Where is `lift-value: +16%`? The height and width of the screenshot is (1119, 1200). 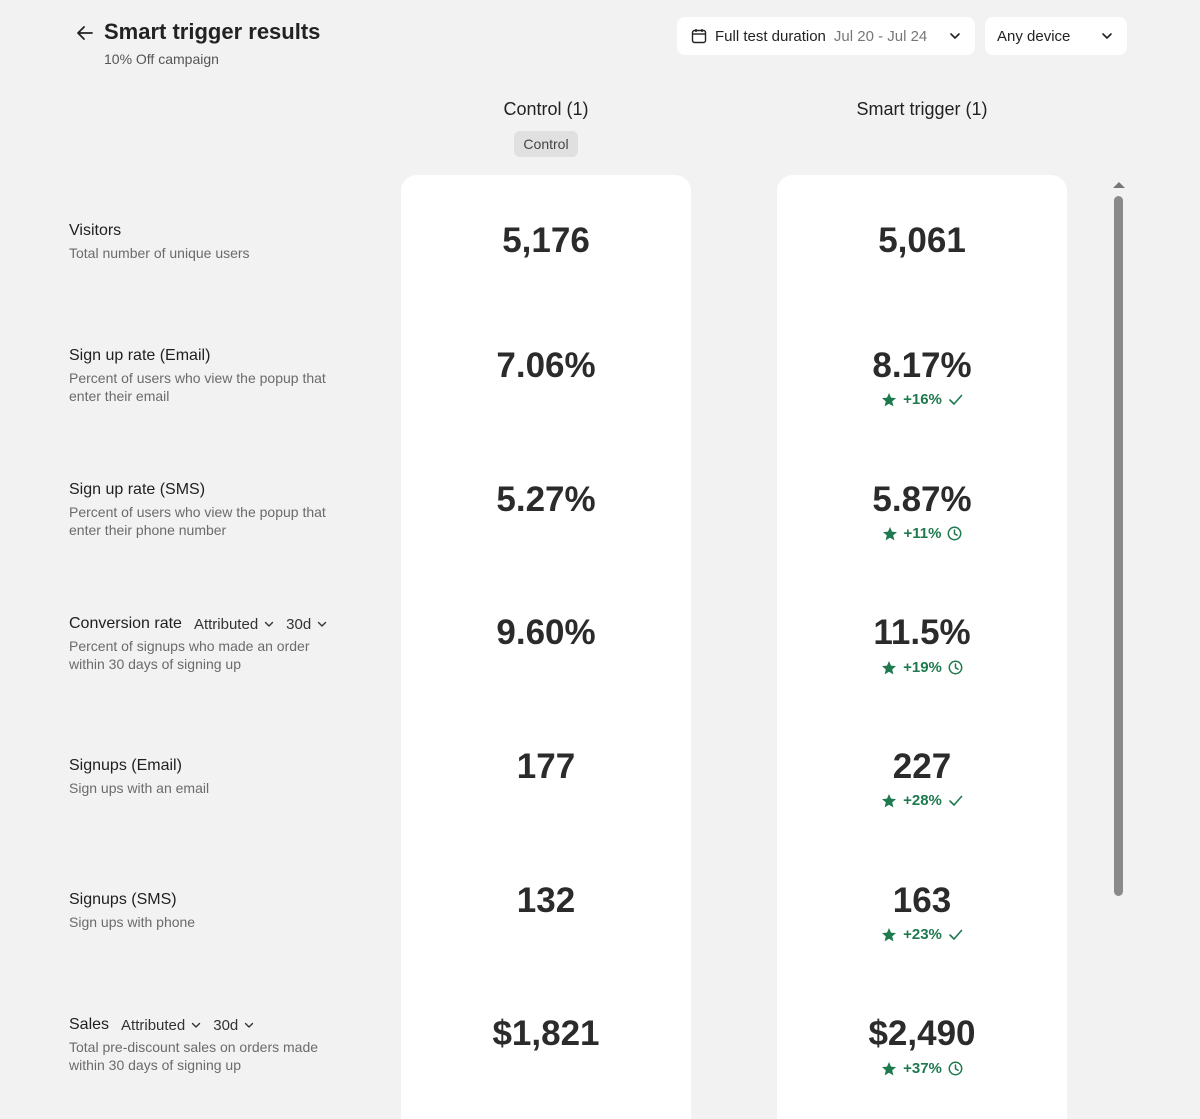 lift-value: +16% is located at coordinates (922, 399).